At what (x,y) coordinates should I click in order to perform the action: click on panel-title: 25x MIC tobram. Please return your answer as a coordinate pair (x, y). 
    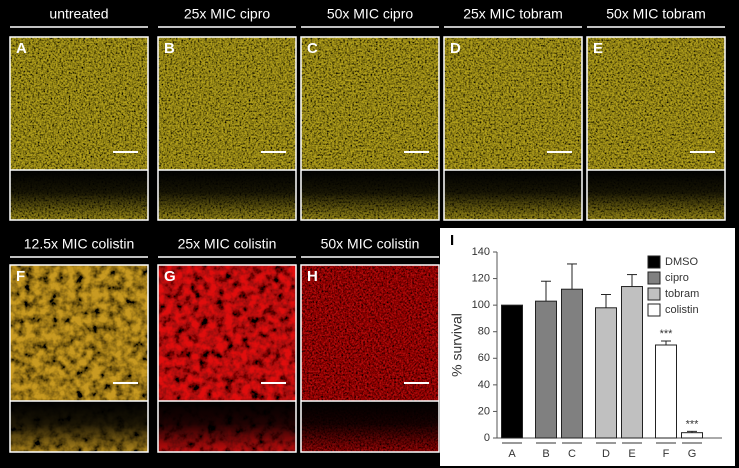
    Looking at the image, I should click on (513, 14).